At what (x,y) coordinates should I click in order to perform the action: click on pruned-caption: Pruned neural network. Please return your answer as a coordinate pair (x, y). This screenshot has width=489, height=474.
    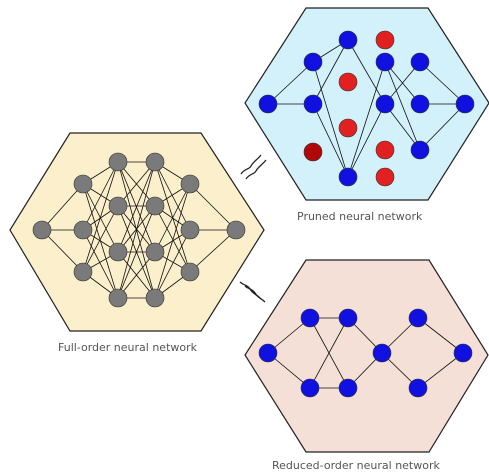
    Looking at the image, I should click on (360, 216).